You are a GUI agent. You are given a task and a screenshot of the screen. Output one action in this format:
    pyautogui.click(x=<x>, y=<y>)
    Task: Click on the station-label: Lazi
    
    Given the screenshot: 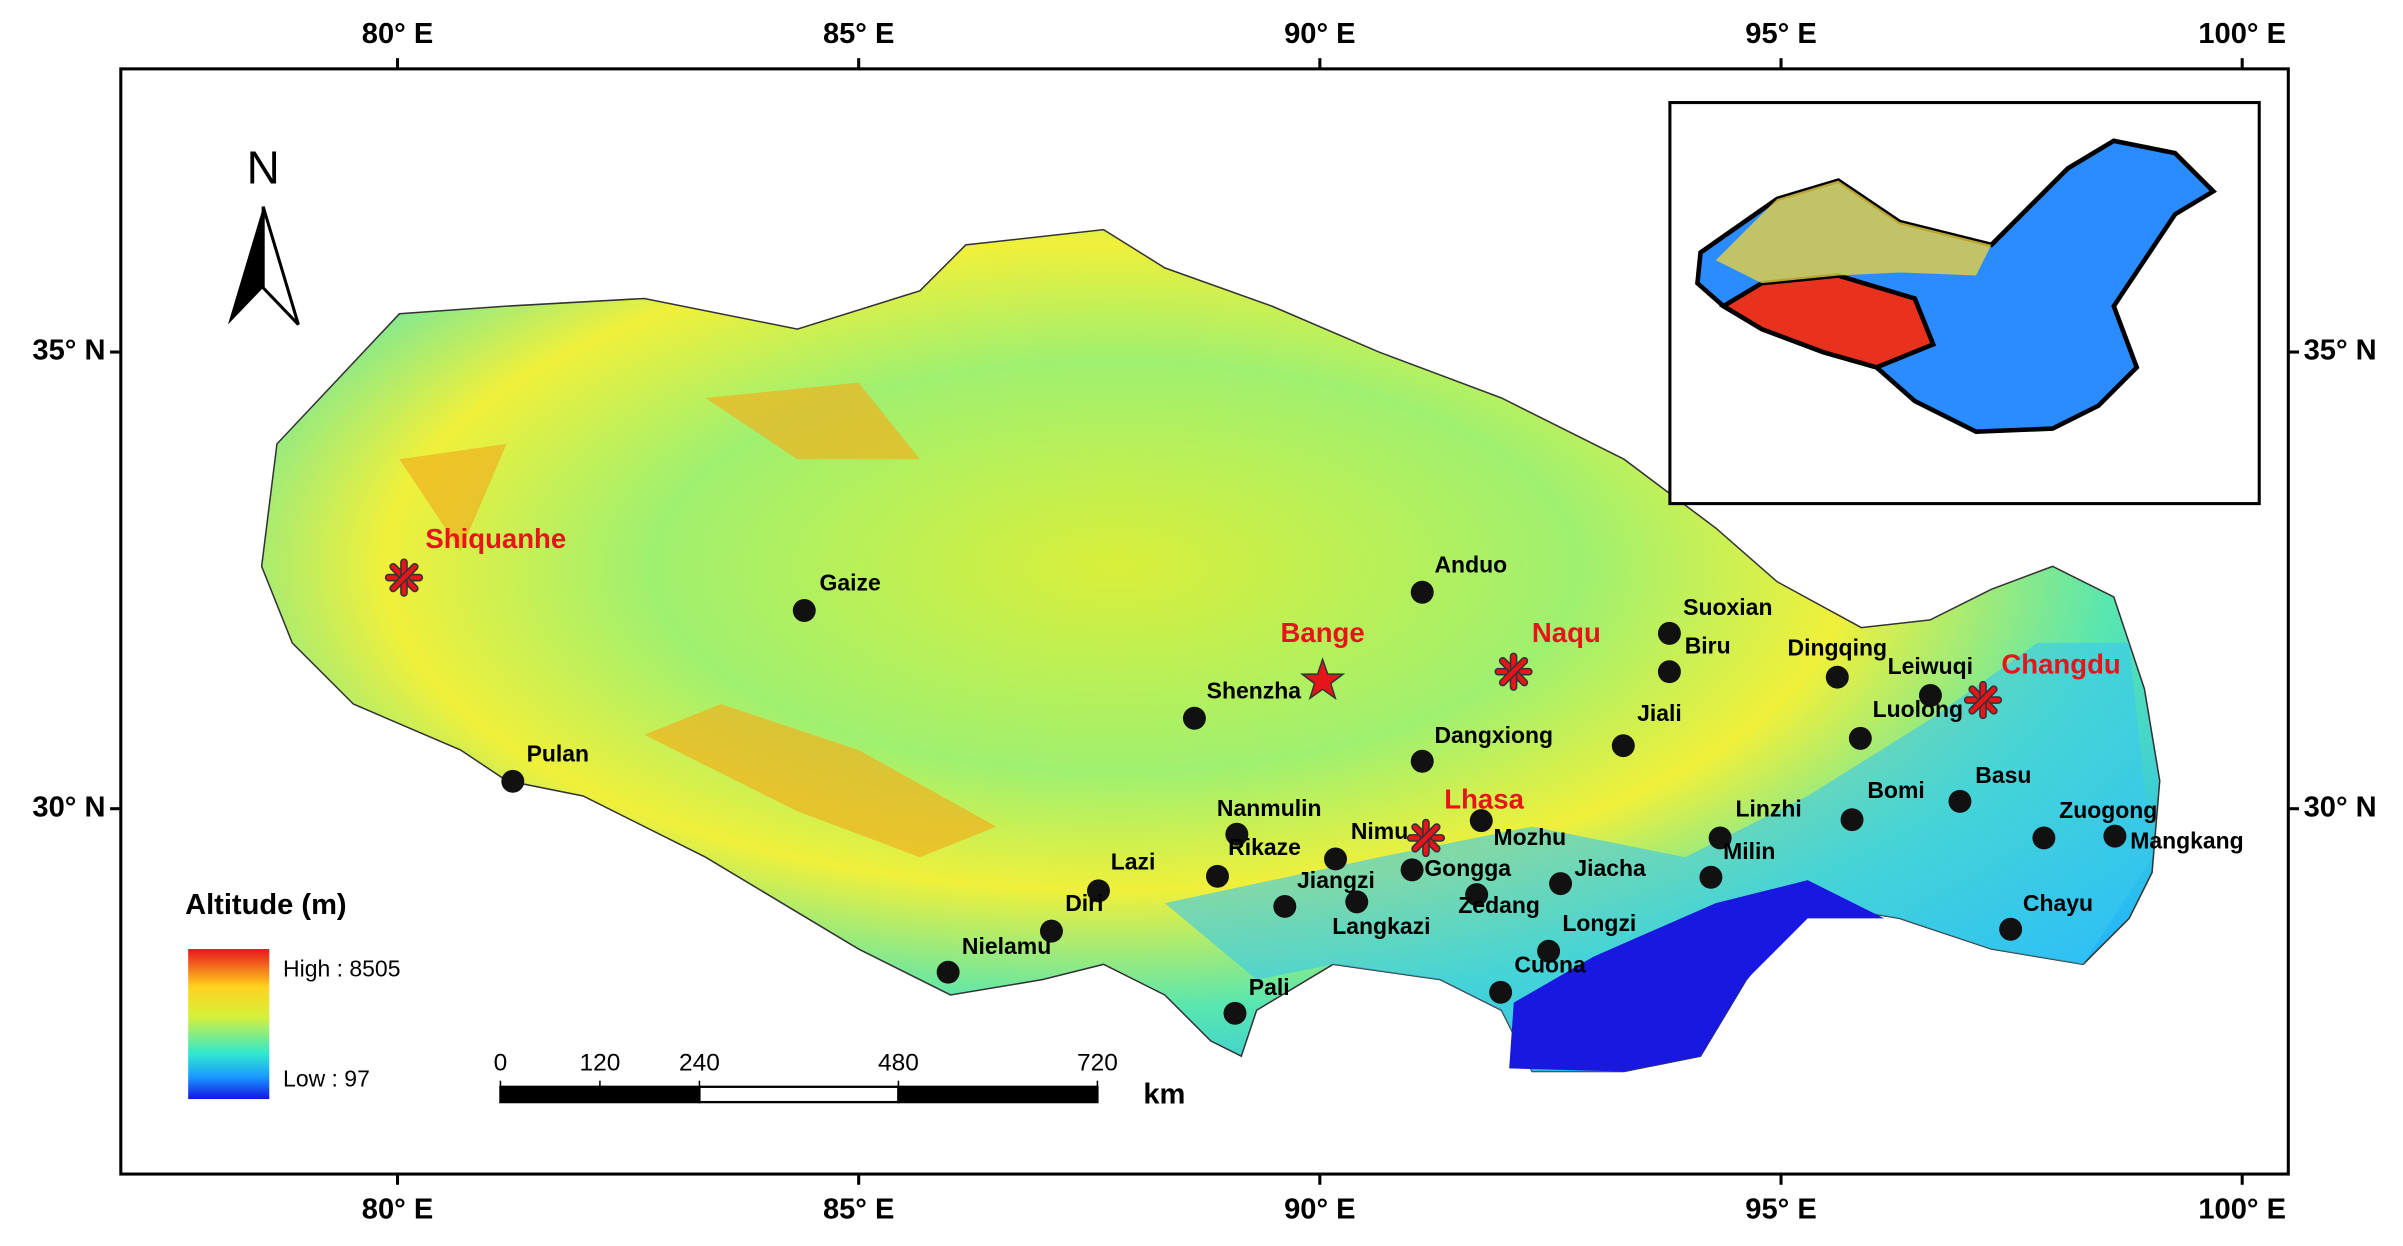 What is the action you would take?
    pyautogui.click(x=1133, y=861)
    